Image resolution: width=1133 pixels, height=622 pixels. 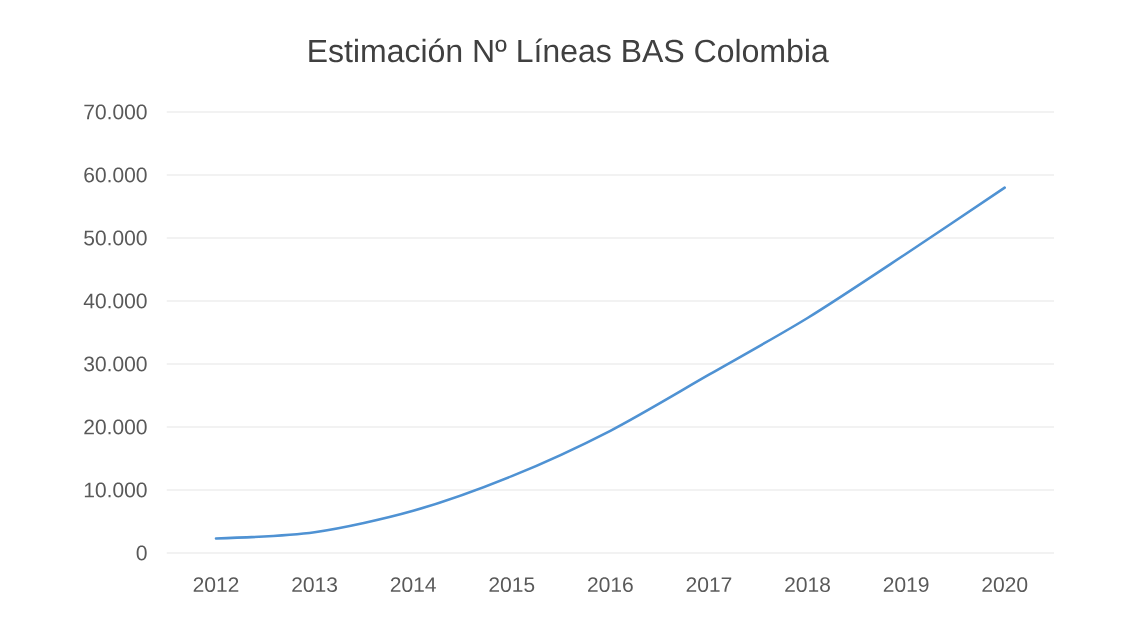 What do you see at coordinates (115, 490) in the screenshot?
I see `y-tick-label: 10.000` at bounding box center [115, 490].